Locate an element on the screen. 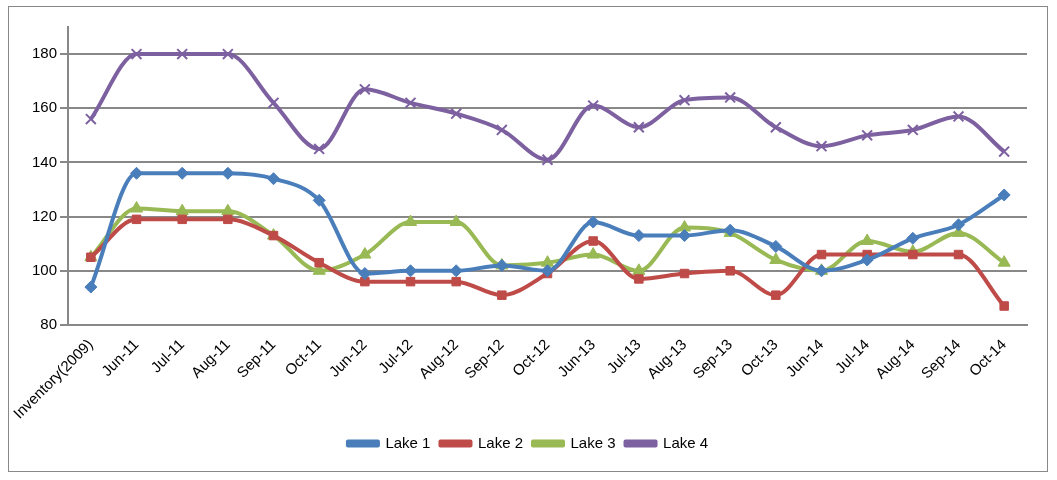  legend-label: Lake 4 is located at coordinates (686, 442).